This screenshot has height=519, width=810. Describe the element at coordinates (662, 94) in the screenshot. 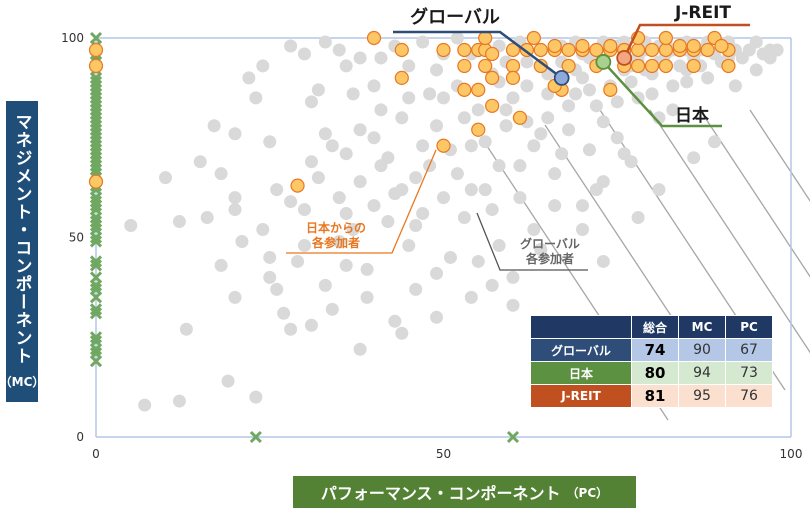

I see `japan-callout` at that location.